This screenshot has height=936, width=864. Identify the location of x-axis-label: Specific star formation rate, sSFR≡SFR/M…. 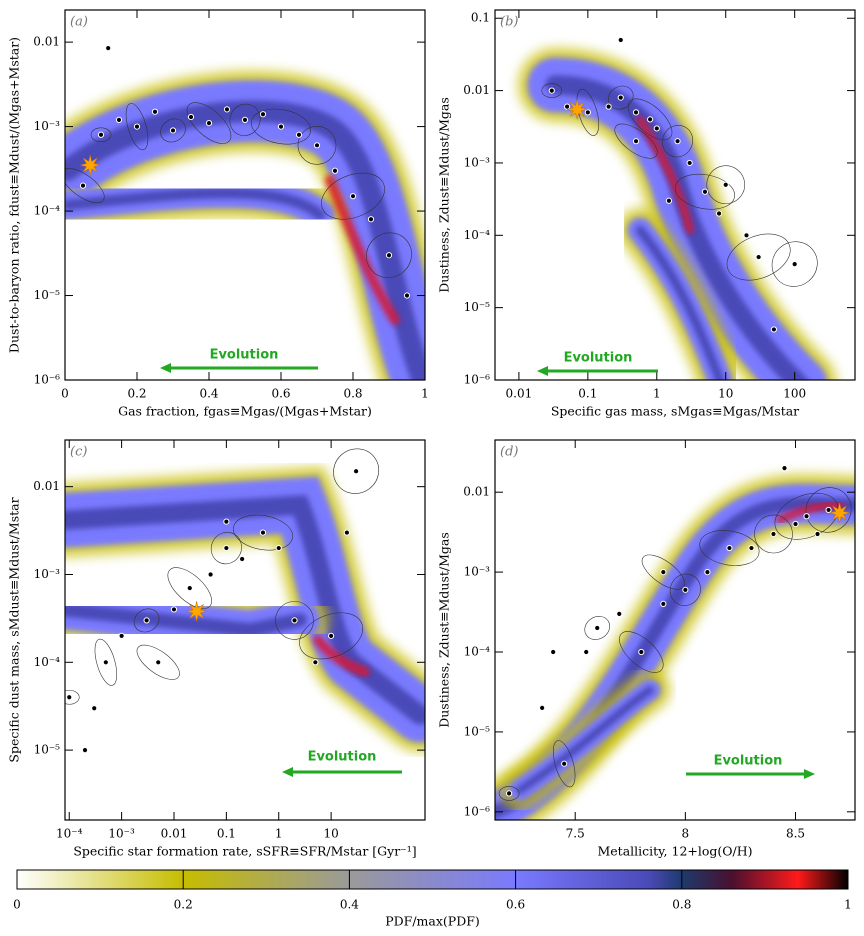
(244, 851).